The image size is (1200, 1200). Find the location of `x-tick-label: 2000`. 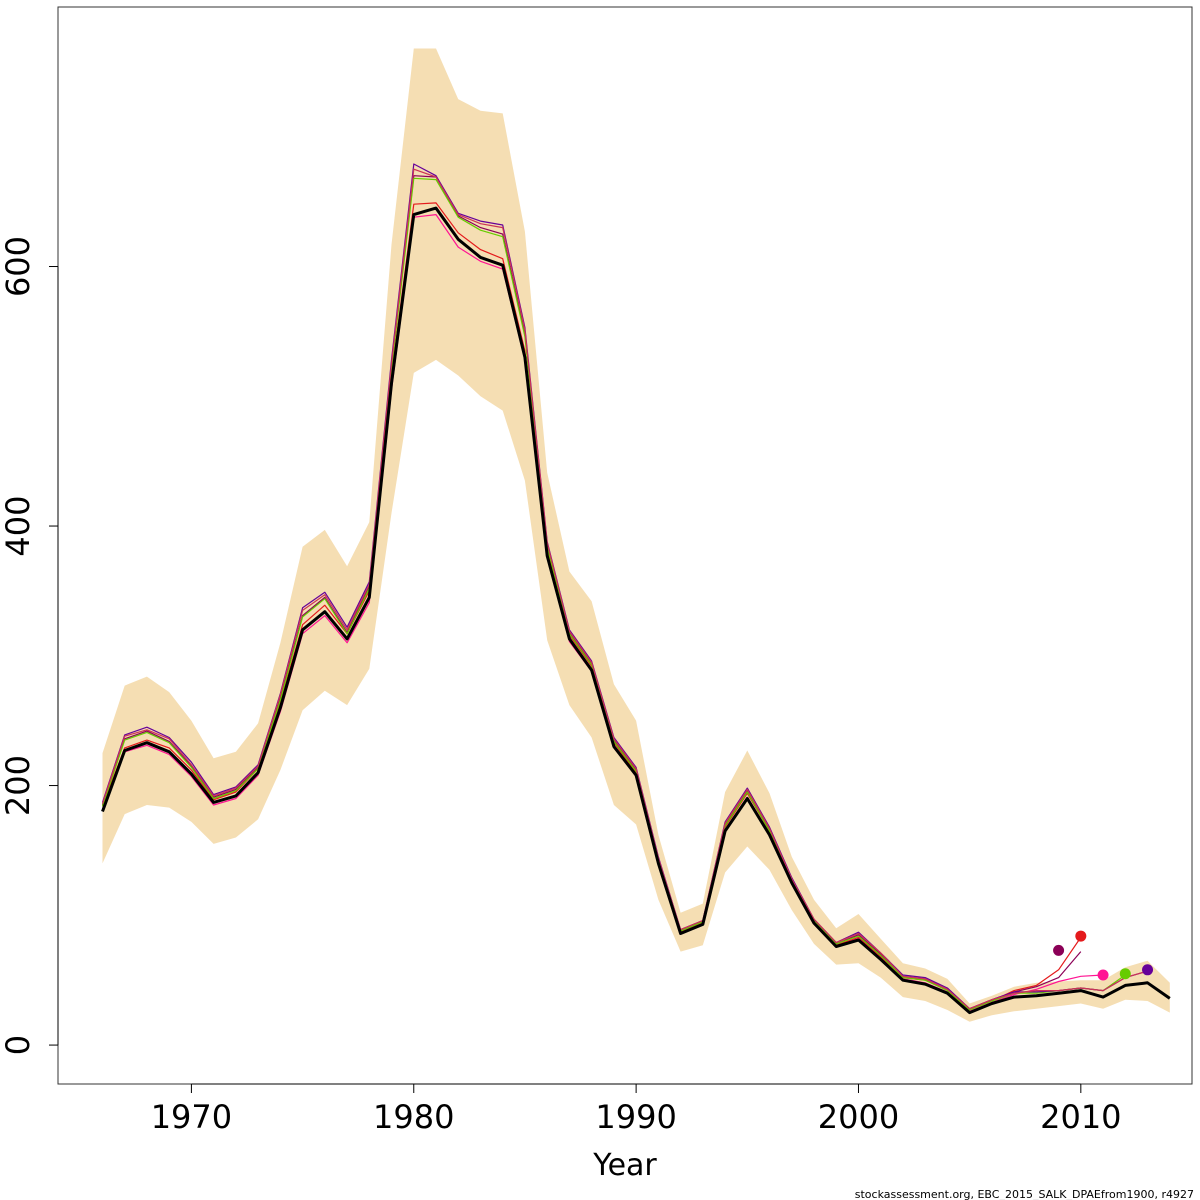

x-tick-label: 2000 is located at coordinates (858, 1117).